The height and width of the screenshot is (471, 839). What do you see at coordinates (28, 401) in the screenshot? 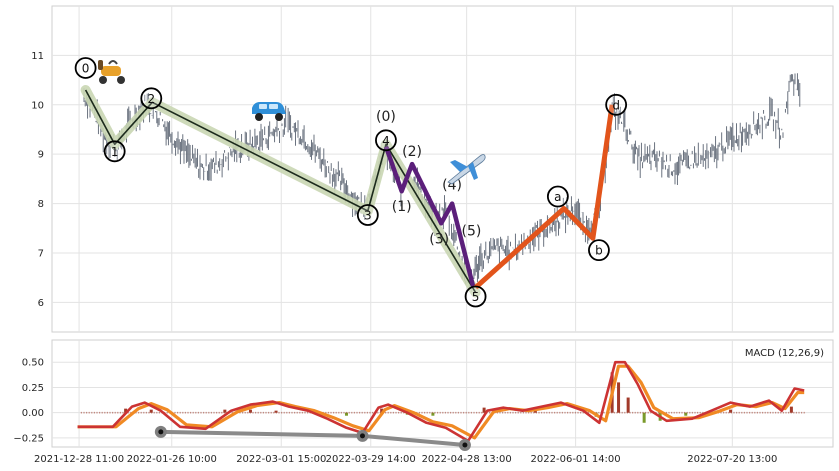
I see `macd-y-axis: −0.25 0.00 0.25 0.50` at bounding box center [28, 401].